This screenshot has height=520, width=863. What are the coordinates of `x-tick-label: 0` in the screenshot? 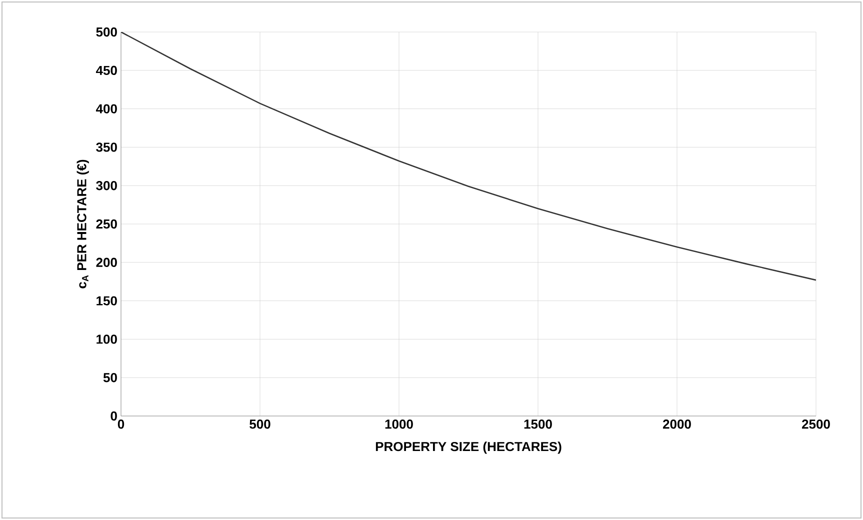 It's located at (121, 424).